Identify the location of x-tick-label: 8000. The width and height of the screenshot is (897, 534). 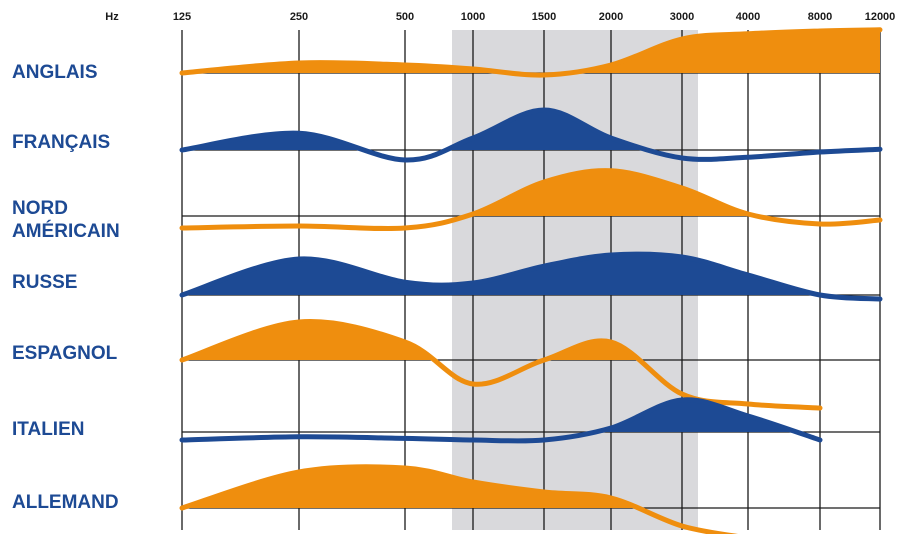
(820, 17).